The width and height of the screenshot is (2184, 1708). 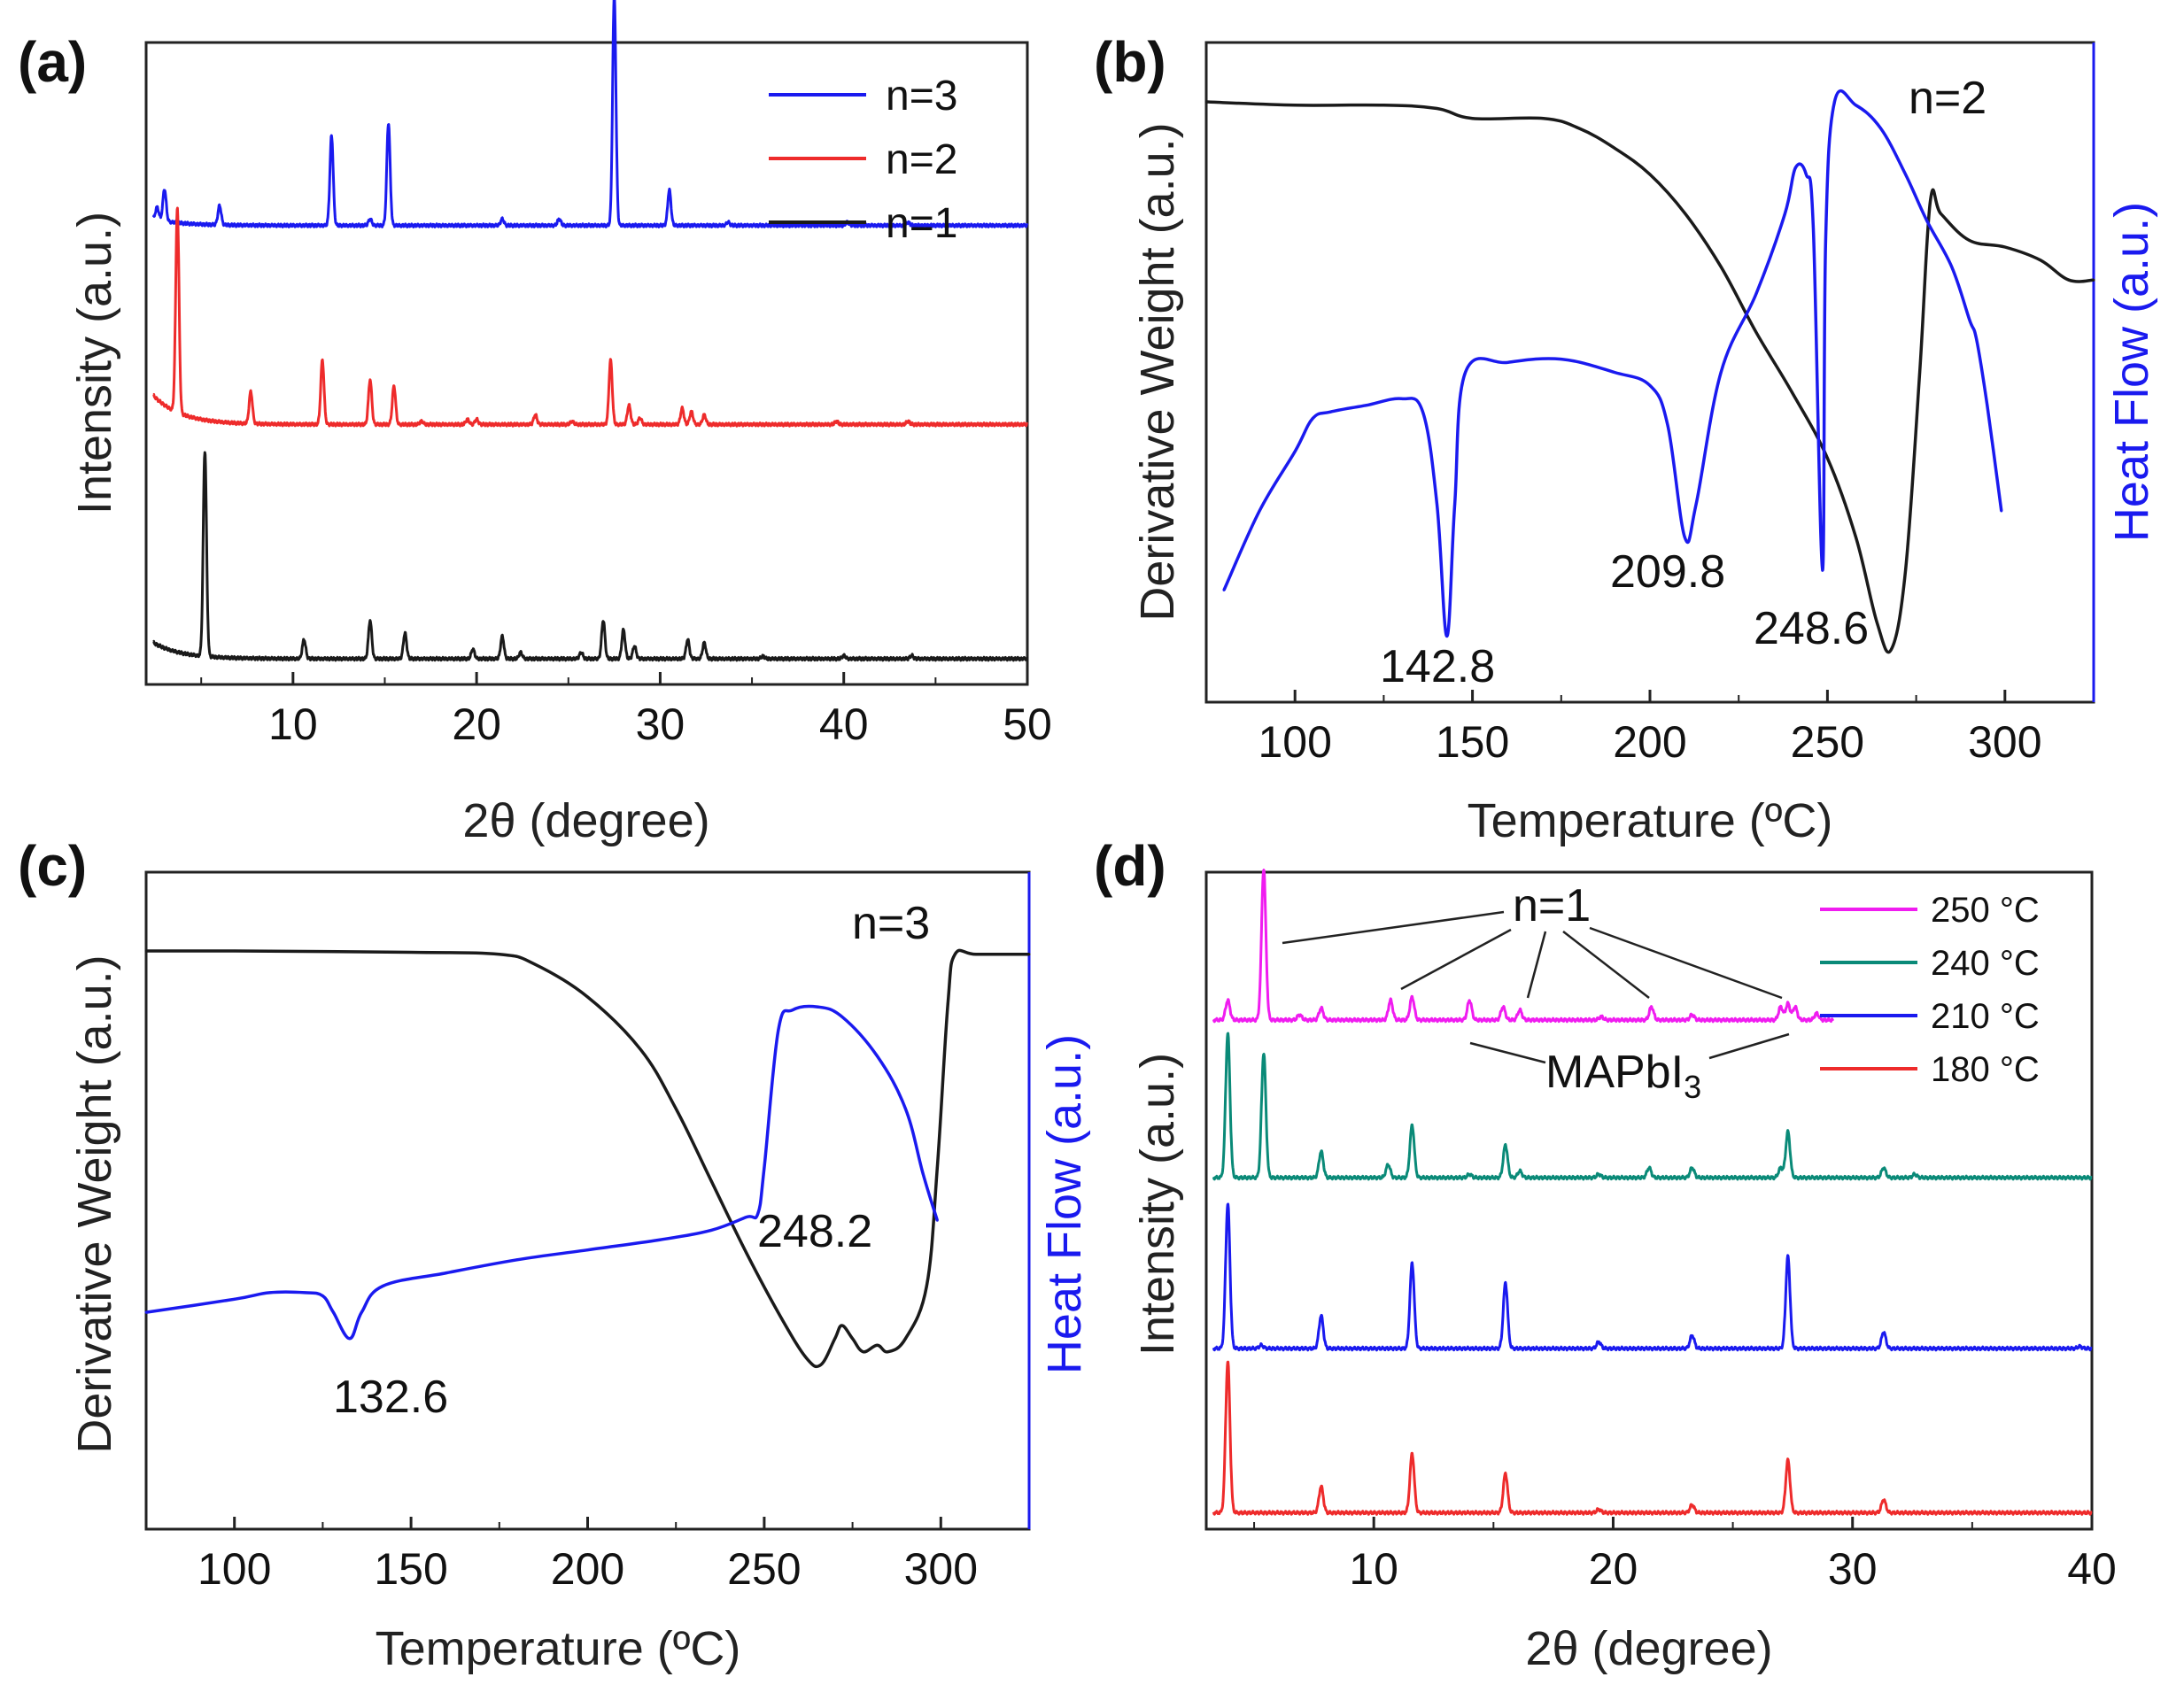 What do you see at coordinates (2131, 372) in the screenshot?
I see `panel-b-y2-label: Heat Flow (a.u.)` at bounding box center [2131, 372].